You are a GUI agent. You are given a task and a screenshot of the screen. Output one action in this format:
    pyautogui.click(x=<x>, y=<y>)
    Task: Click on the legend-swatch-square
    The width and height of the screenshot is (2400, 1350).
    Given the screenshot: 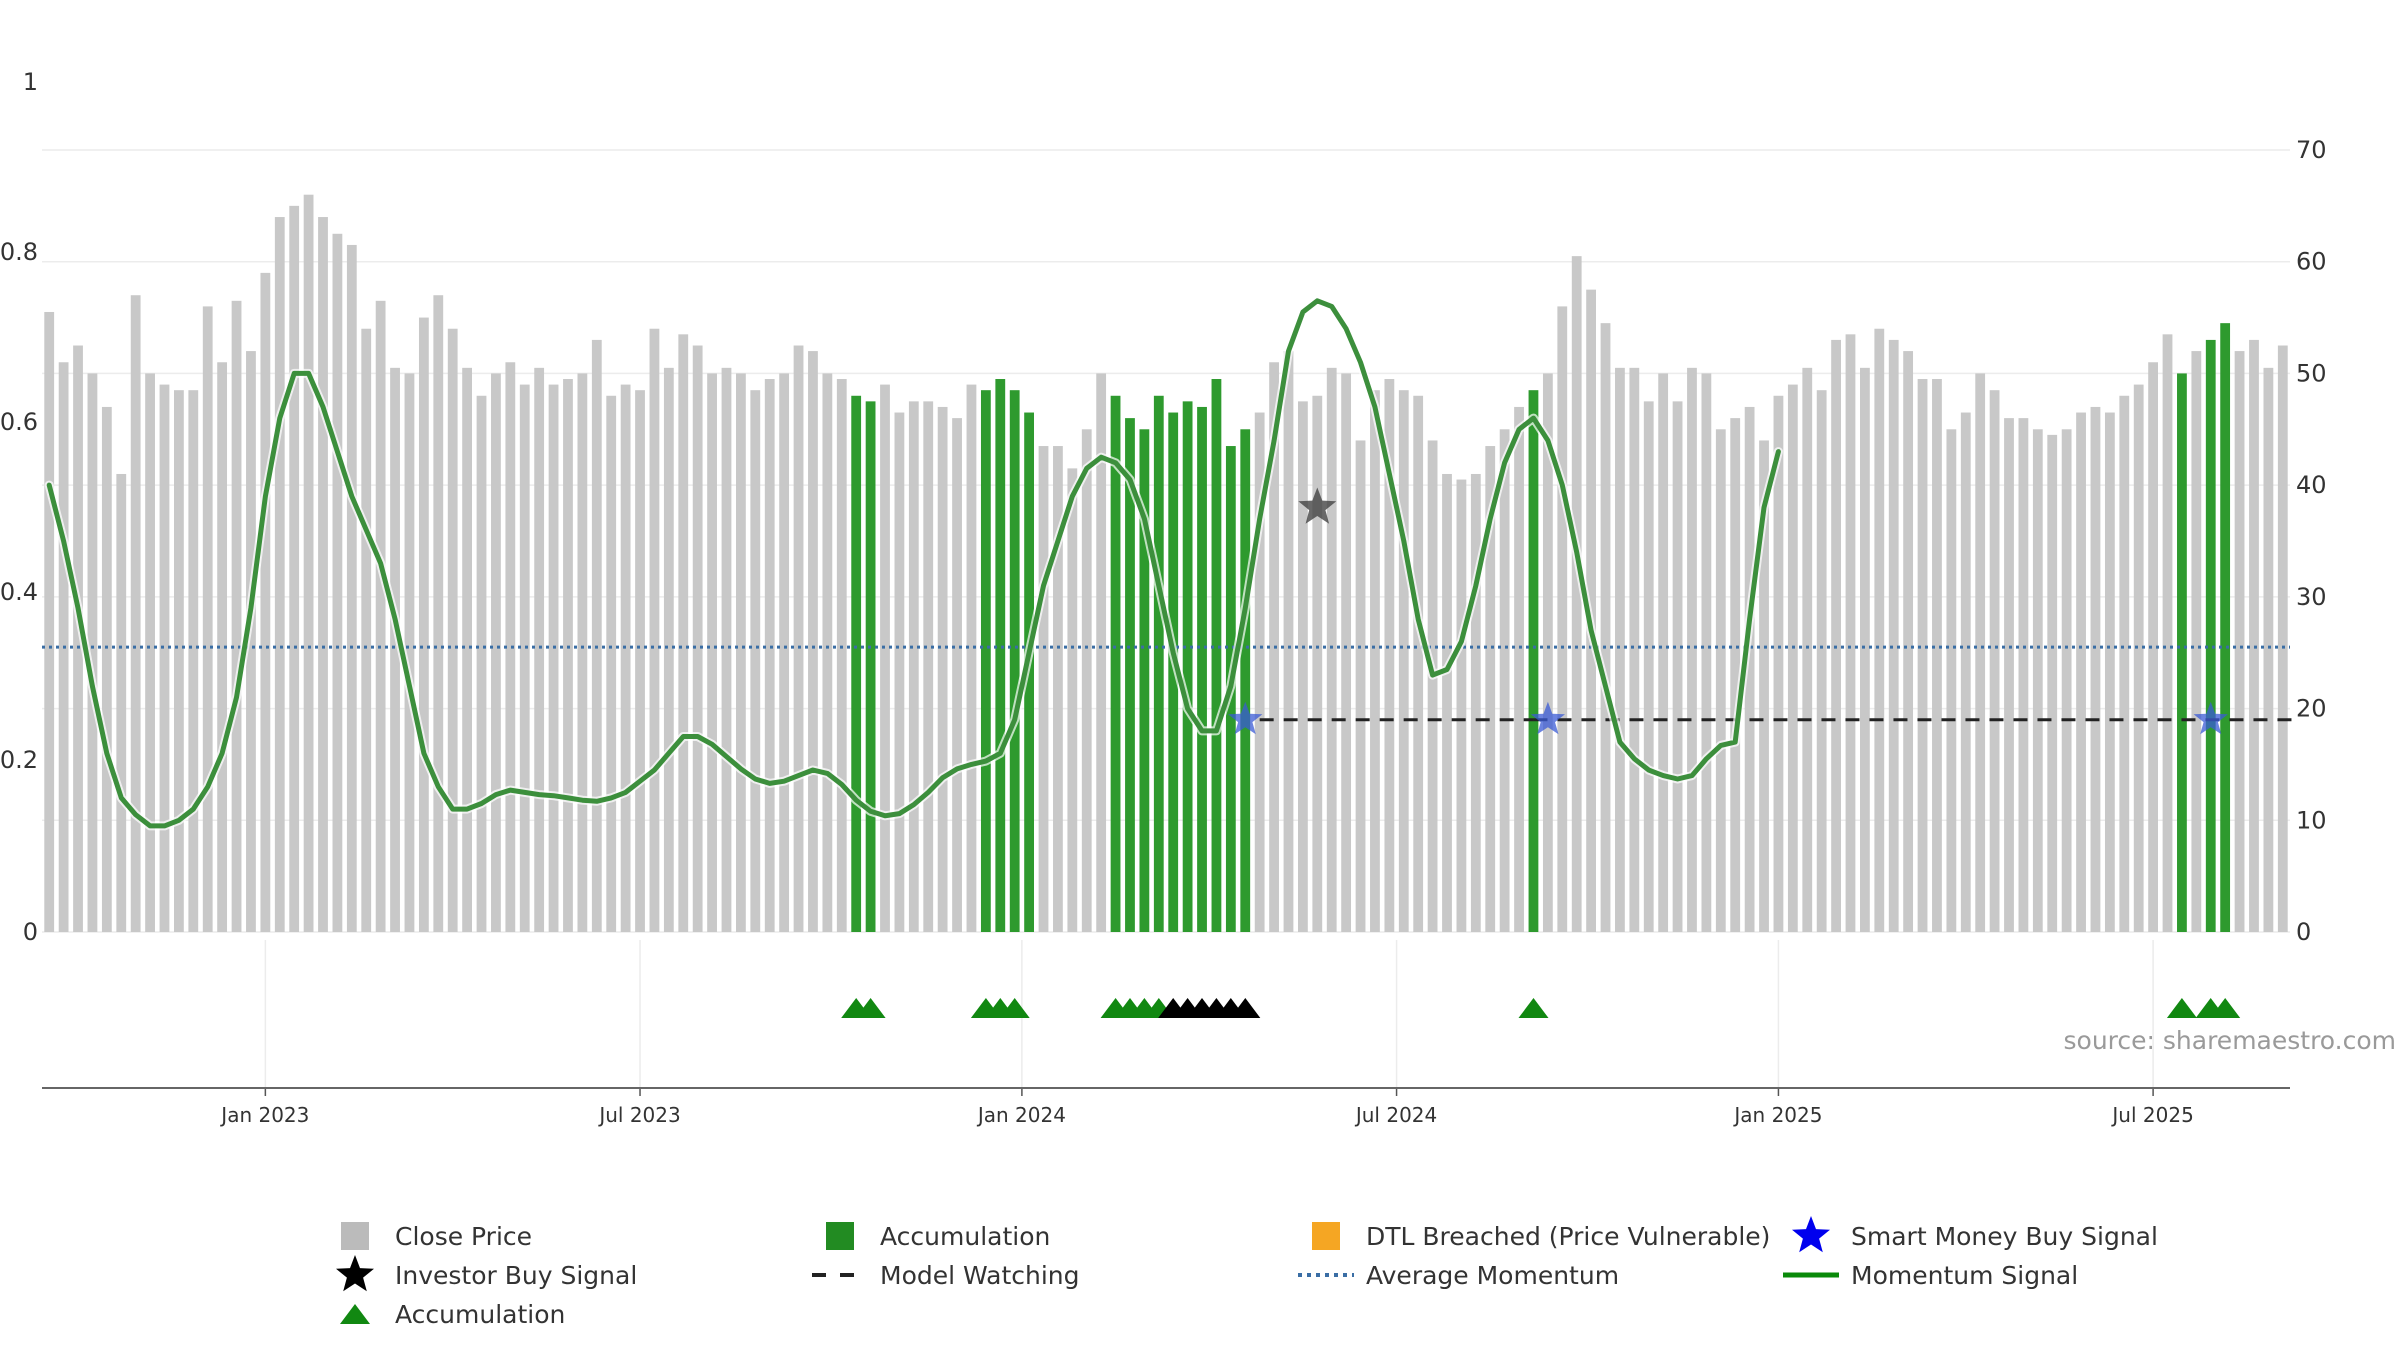 What is the action you would take?
    pyautogui.click(x=840, y=1236)
    